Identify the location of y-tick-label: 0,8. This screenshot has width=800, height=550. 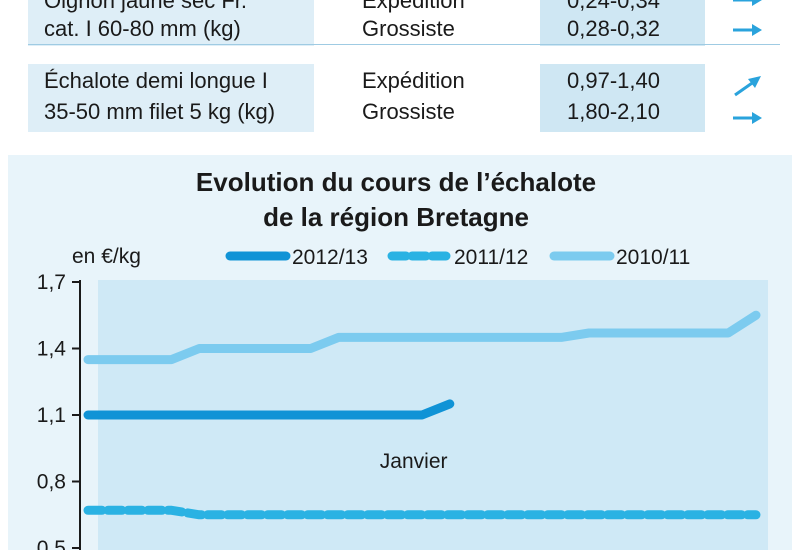
(51, 482).